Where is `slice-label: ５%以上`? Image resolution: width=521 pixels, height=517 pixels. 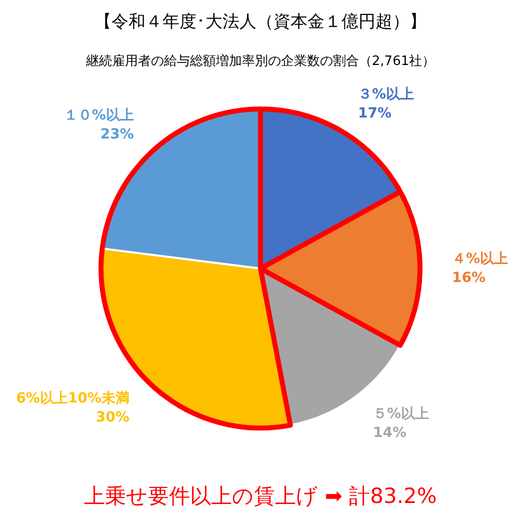 slice-label: ５%以上 is located at coordinates (401, 414).